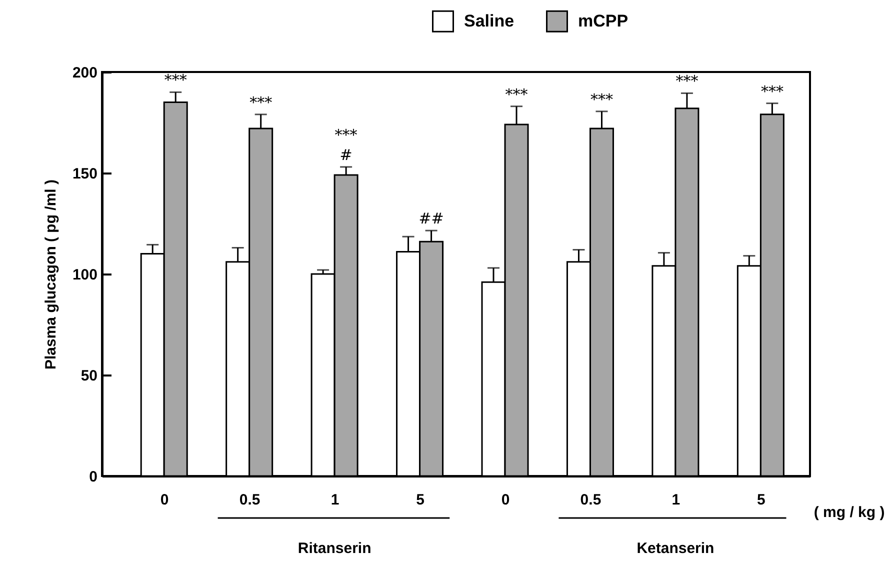 This screenshot has width=887, height=568. What do you see at coordinates (85, 174) in the screenshot?
I see `y-tick-label: 150` at bounding box center [85, 174].